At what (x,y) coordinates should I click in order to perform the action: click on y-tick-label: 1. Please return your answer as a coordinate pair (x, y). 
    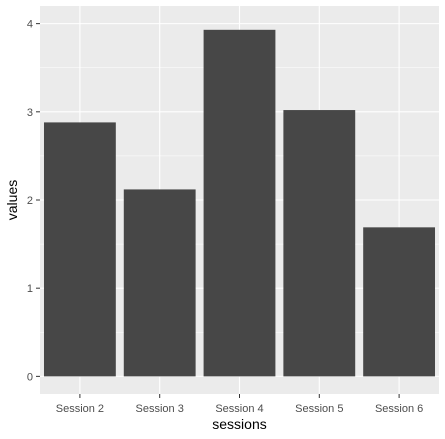
    Looking at the image, I should click on (30, 289).